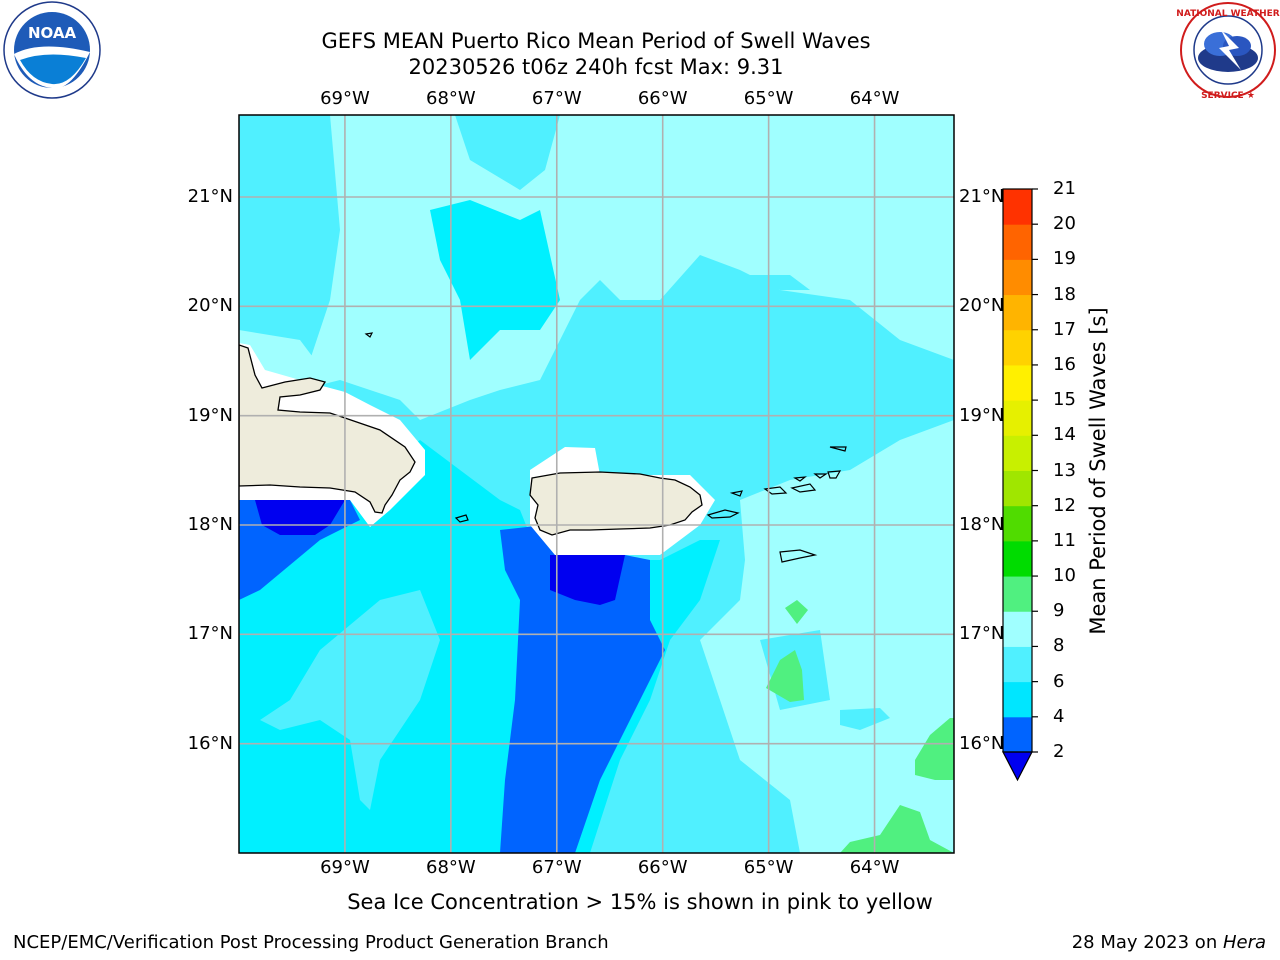  Describe the element at coordinates (982, 524) in the screenshot. I see `lat-label-right: 18°N` at that location.